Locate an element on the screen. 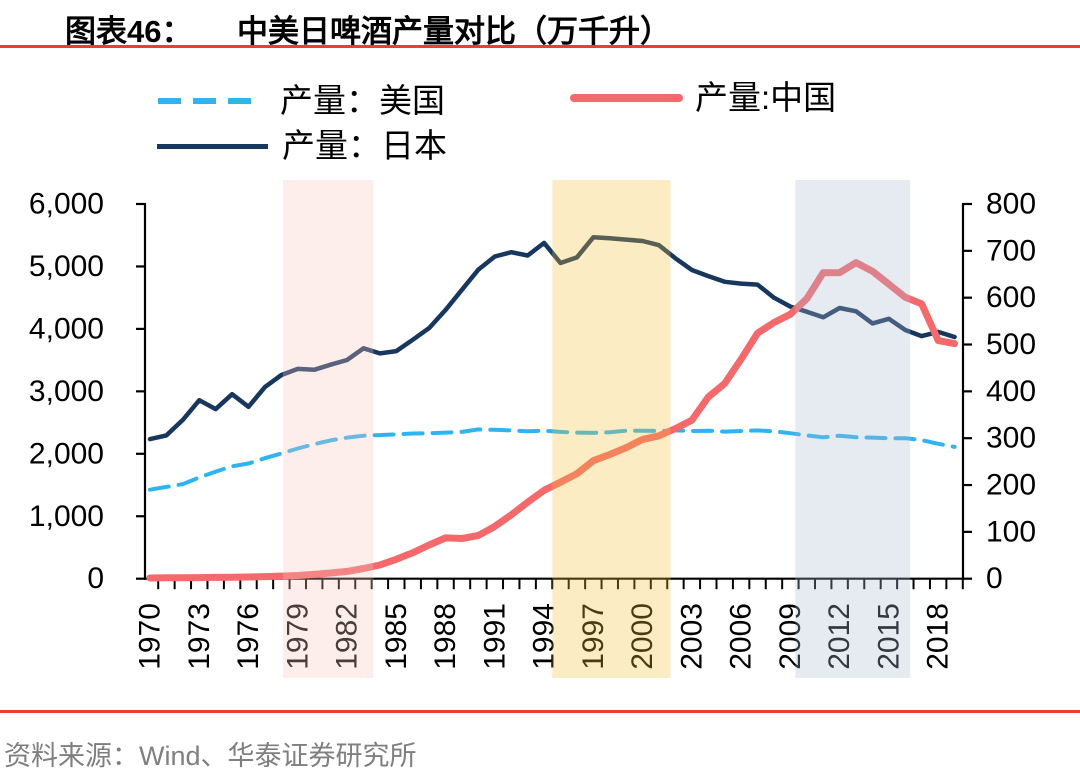  svg-text: 600 is located at coordinates (1011, 297).